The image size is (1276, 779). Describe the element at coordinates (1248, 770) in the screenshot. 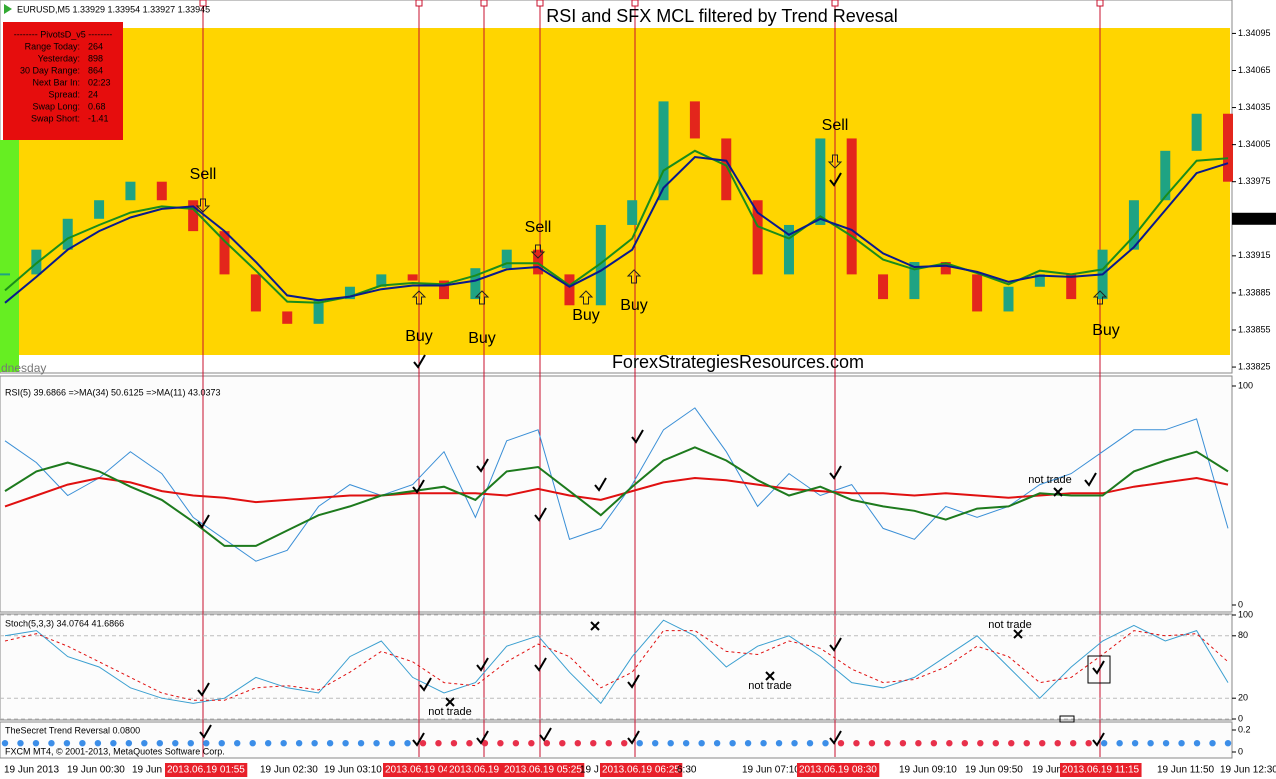

I see `x-tick-label: 19 Jun 12:30` at that location.